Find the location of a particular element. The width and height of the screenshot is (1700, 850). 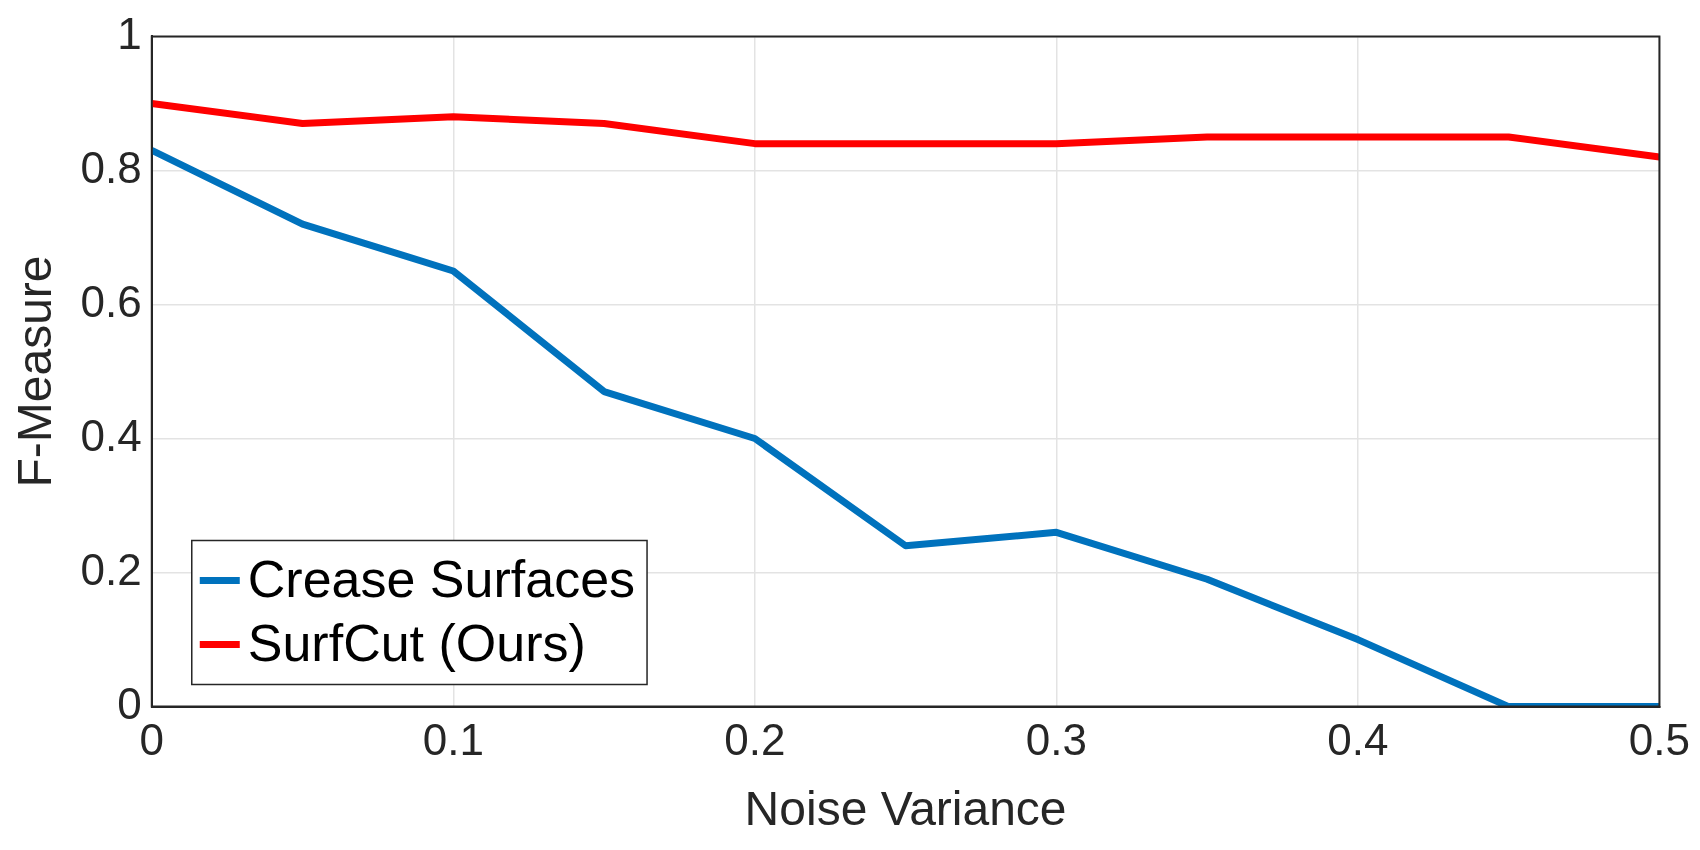

x-axis-title: Noise Variance is located at coordinates (905, 809).